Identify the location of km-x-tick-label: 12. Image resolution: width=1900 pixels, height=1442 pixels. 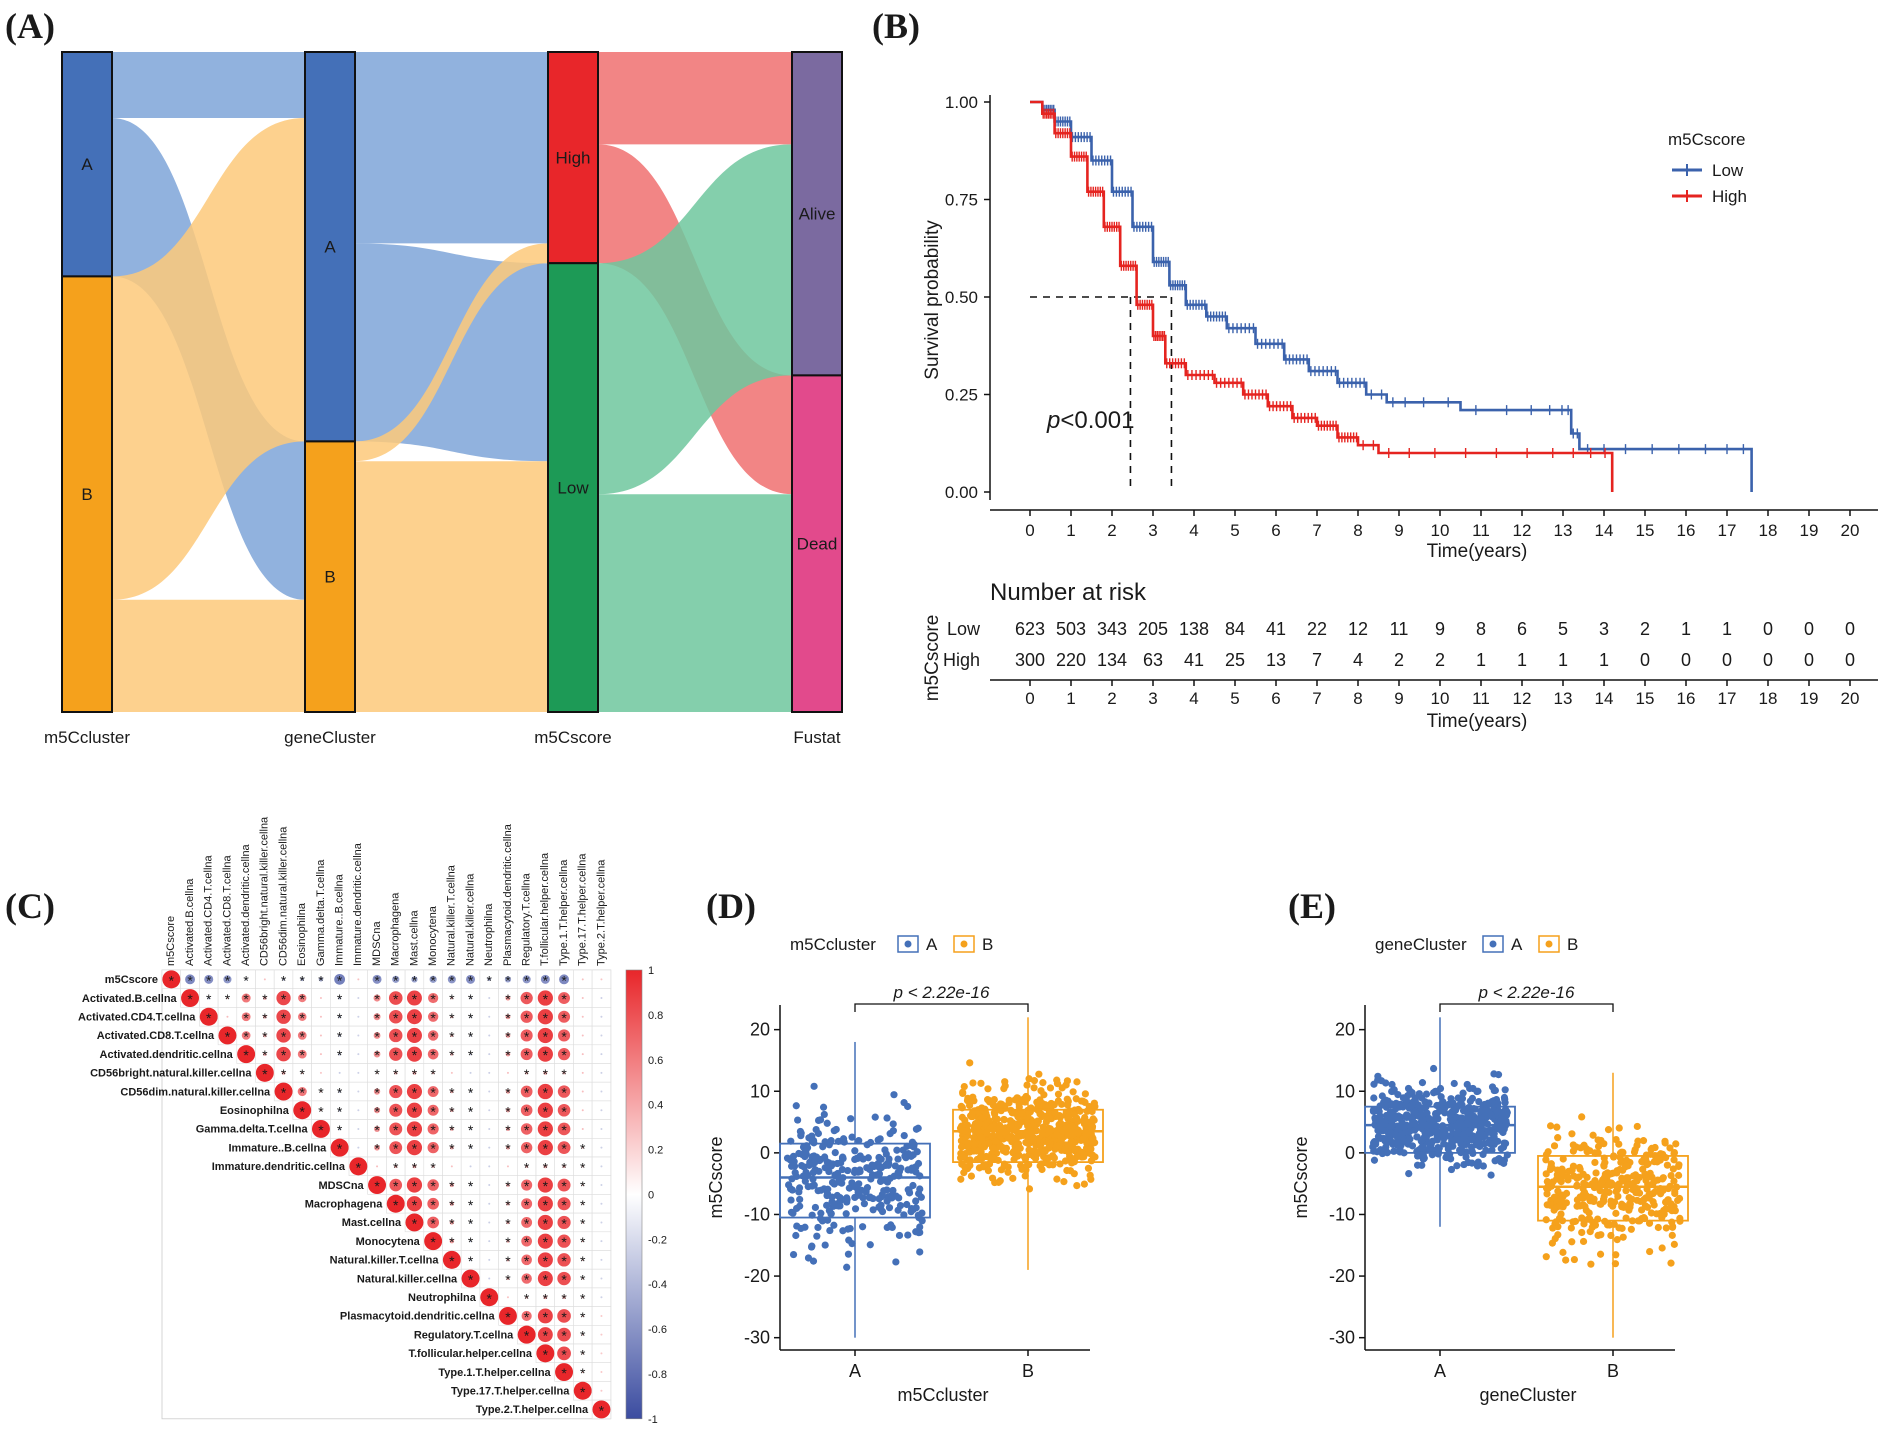
(1522, 530).